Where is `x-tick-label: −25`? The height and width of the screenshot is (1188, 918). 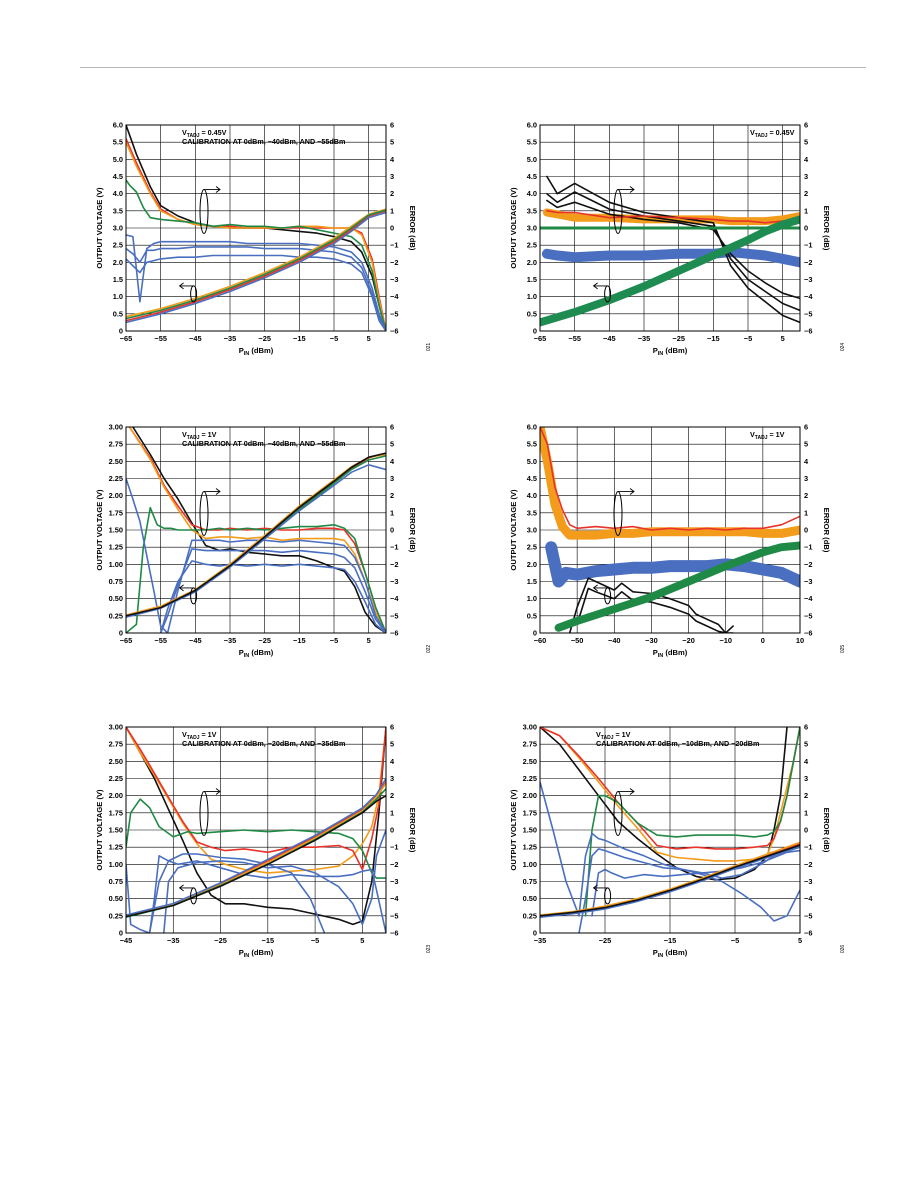 x-tick-label: −25 is located at coordinates (264, 640).